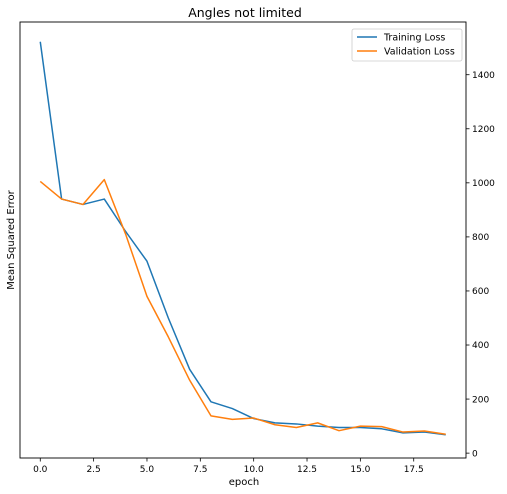 The image size is (507, 494). What do you see at coordinates (147, 470) in the screenshot?
I see `x-tick-label: 5.0` at bounding box center [147, 470].